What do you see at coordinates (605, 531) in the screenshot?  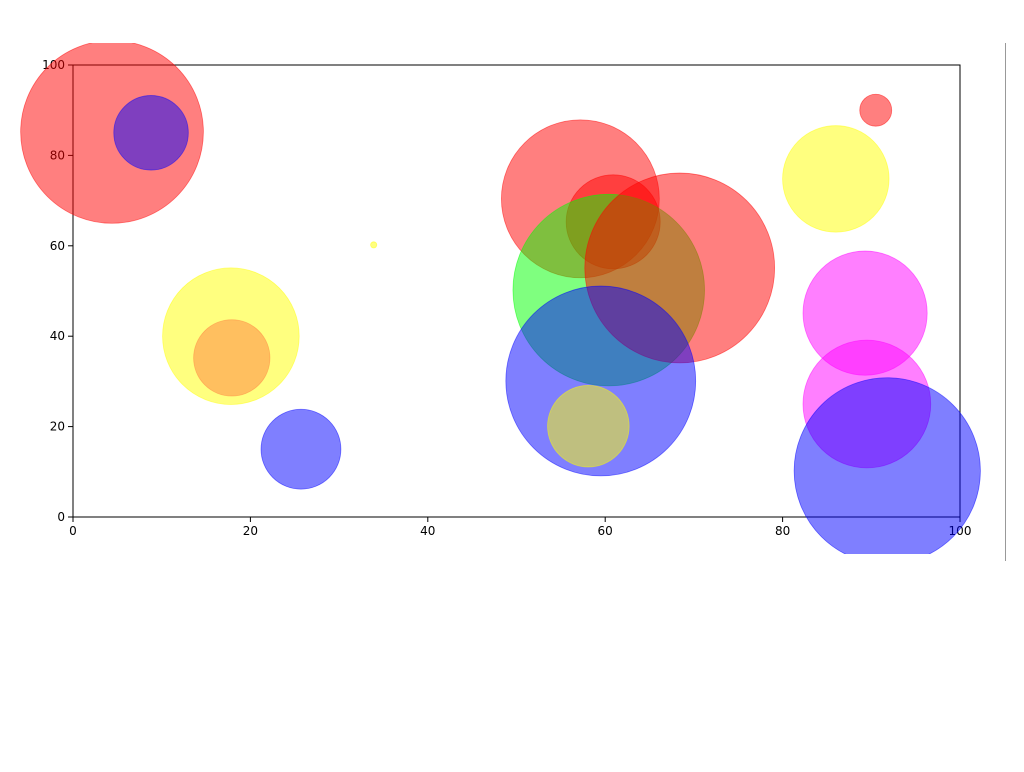 I see `x-tick-label: 60` at bounding box center [605, 531].